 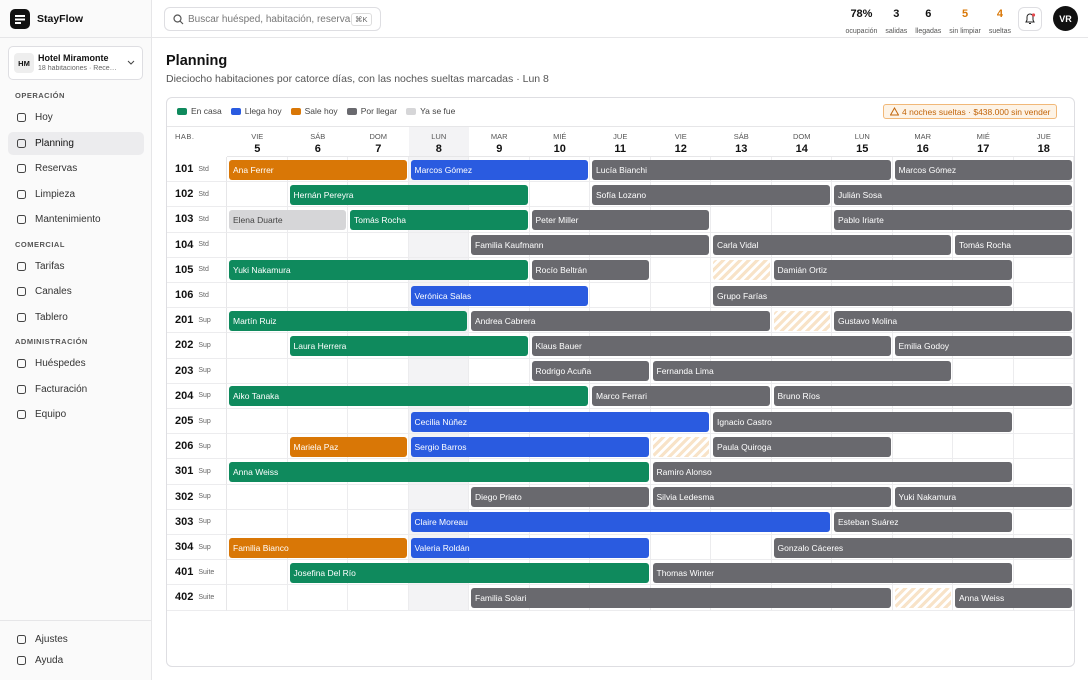 What do you see at coordinates (408, 345) in the screenshot?
I see `booking-bar: Laura Herrera` at bounding box center [408, 345].